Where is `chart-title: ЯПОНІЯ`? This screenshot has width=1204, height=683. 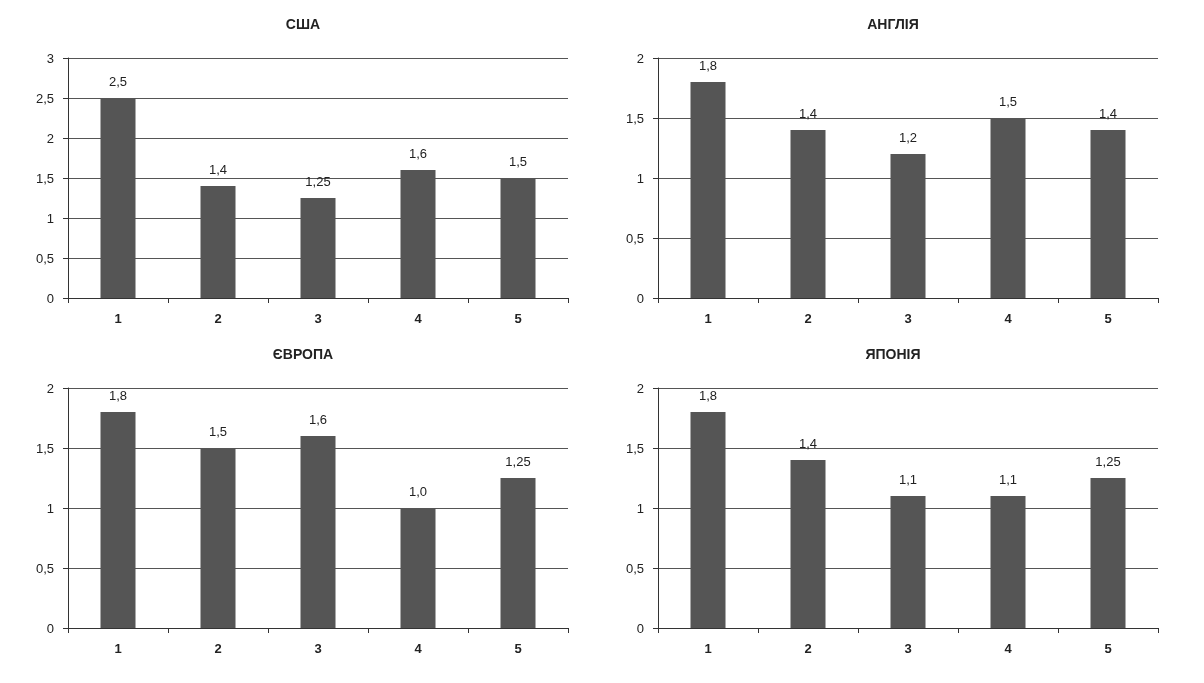
chart-title: ЯПОНІЯ is located at coordinates (893, 354).